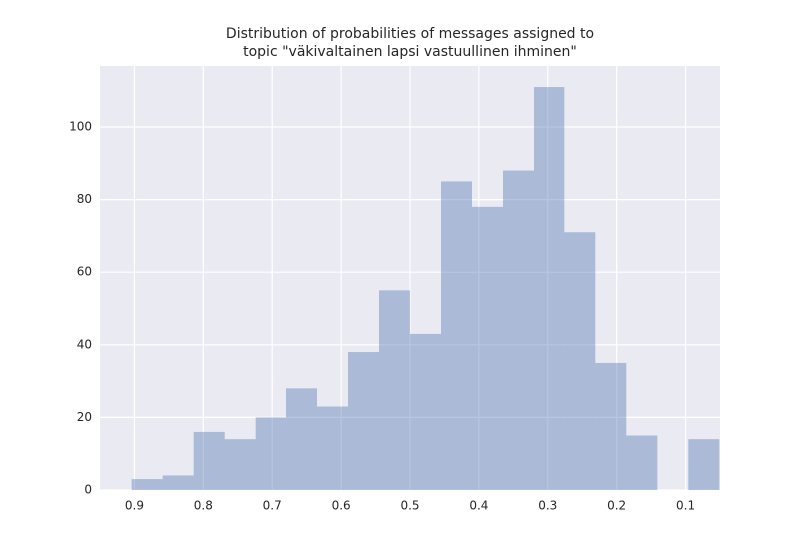 This screenshot has height=550, width=800. I want to click on x-tick-label: 0.4, so click(478, 506).